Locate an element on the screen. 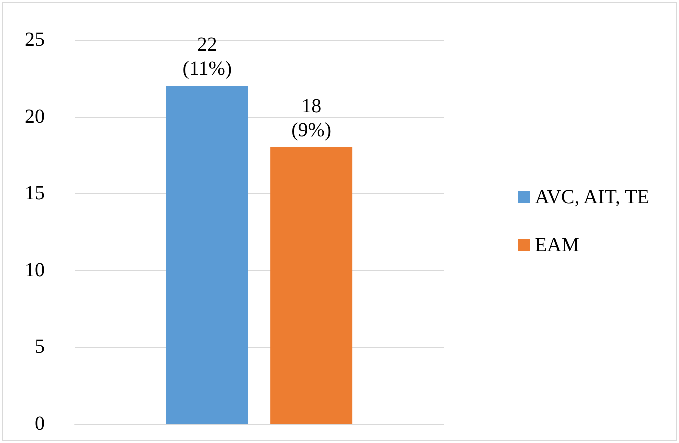 The width and height of the screenshot is (679, 443). y-tick-label: 10 is located at coordinates (35, 270).